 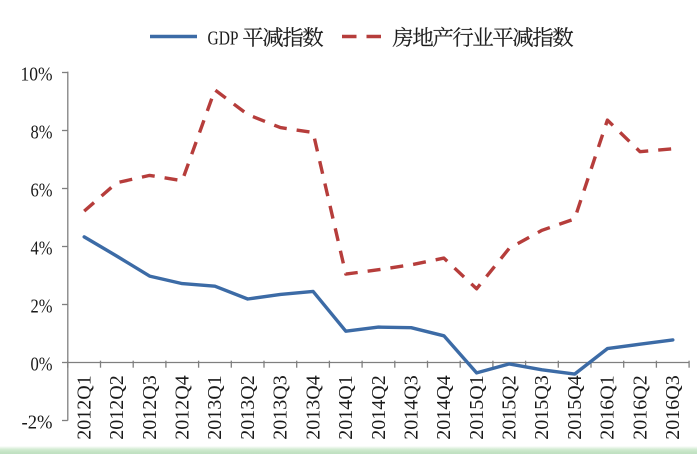 What do you see at coordinates (248, 407) in the screenshot?
I see `svg-text: 2013Q2` at bounding box center [248, 407].